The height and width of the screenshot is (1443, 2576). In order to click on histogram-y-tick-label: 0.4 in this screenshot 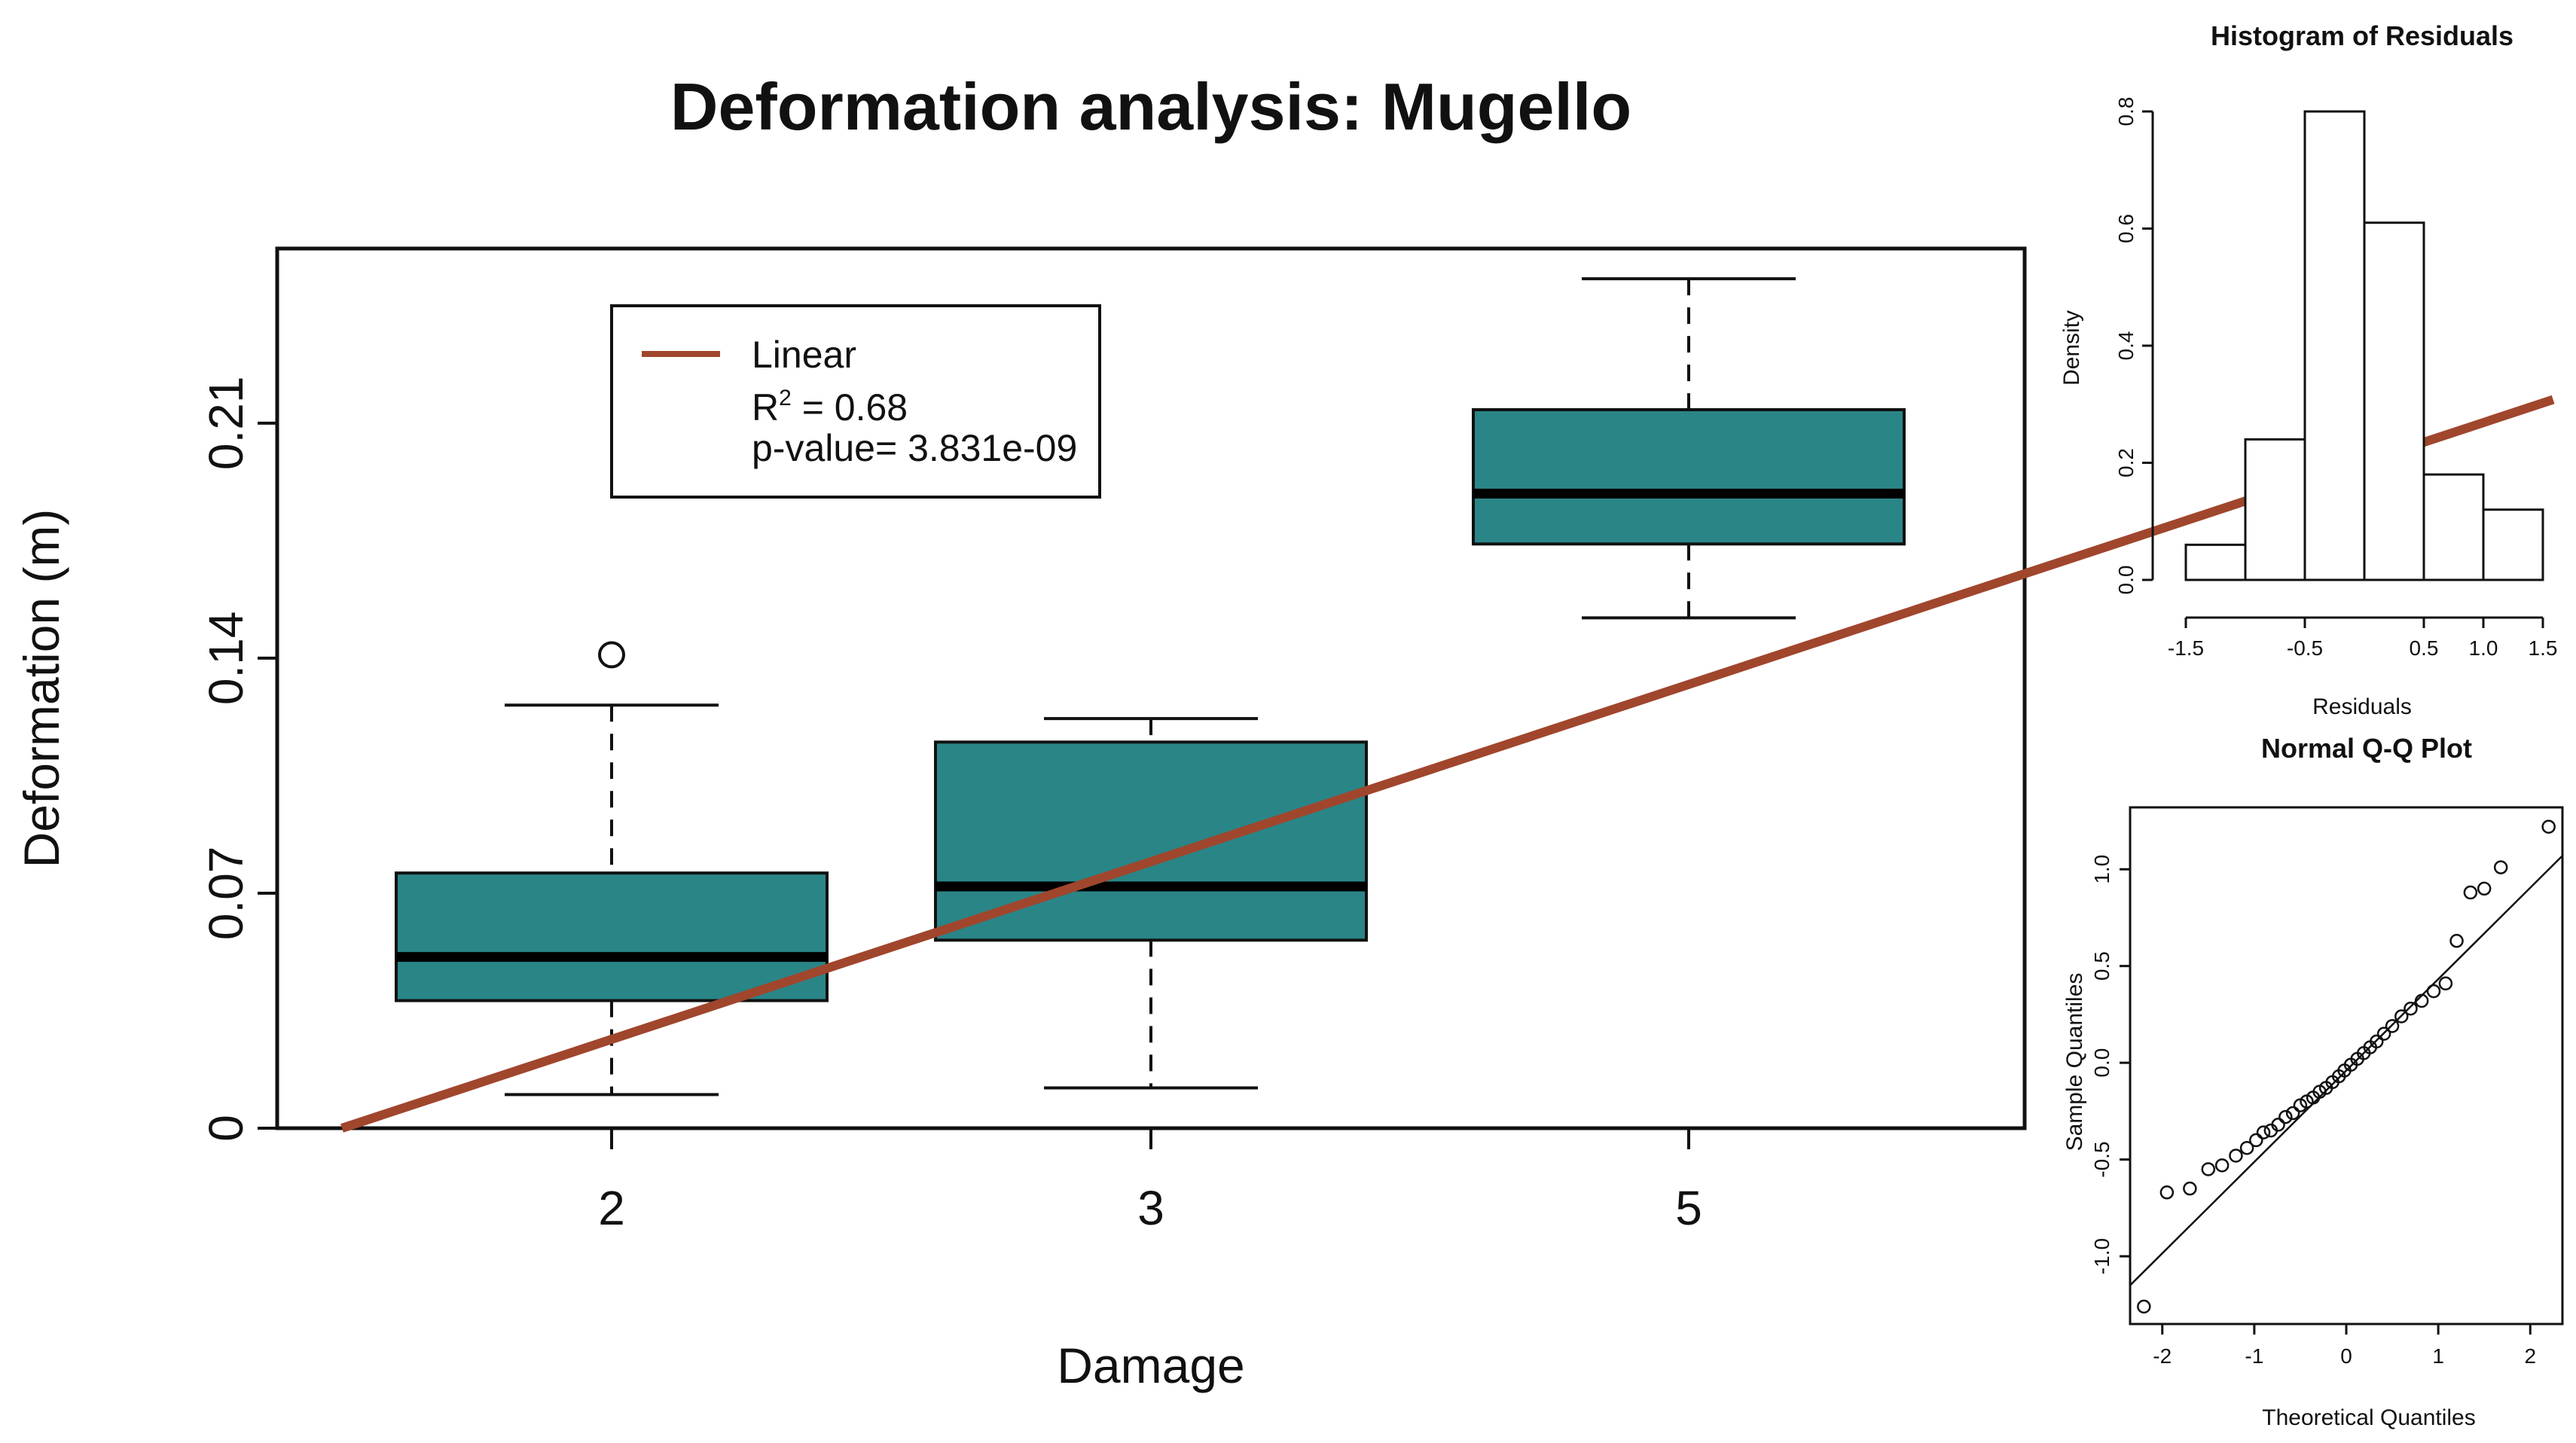, I will do `click(2126, 346)`.